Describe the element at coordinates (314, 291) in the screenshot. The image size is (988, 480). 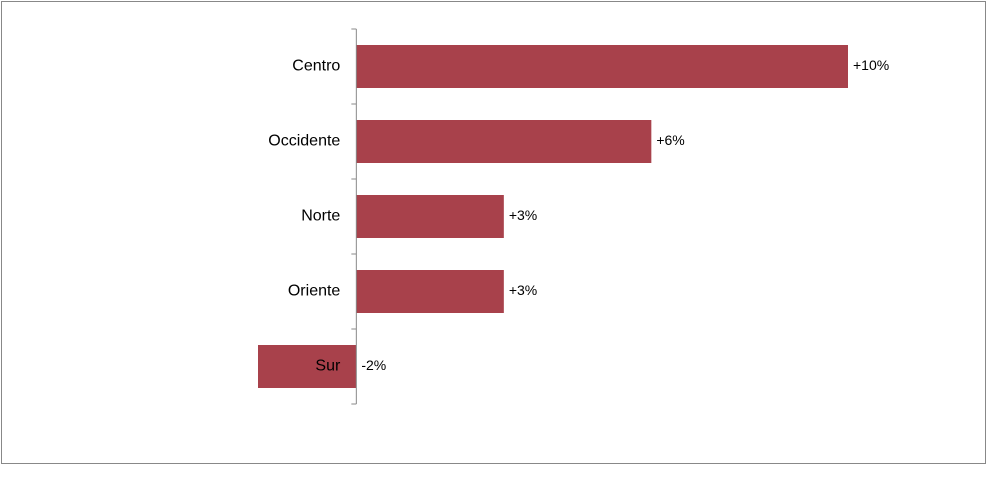
I see `category-label: Oriente` at that location.